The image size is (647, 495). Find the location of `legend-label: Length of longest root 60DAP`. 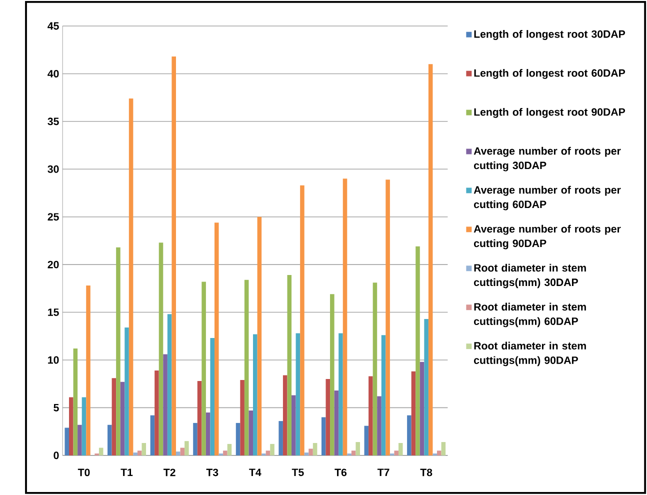

legend-label: Length of longest root 60DAP is located at coordinates (550, 74).